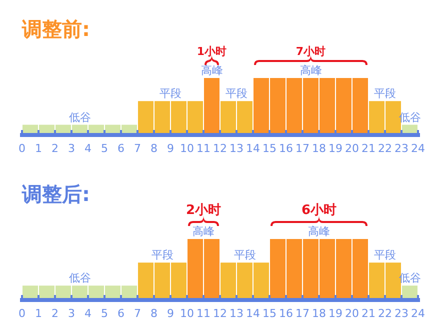 Image resolution: width=442 pixels, height=329 pixels. Describe the element at coordinates (204, 210) in the screenshot. I see `annotation: 2小时` at that location.